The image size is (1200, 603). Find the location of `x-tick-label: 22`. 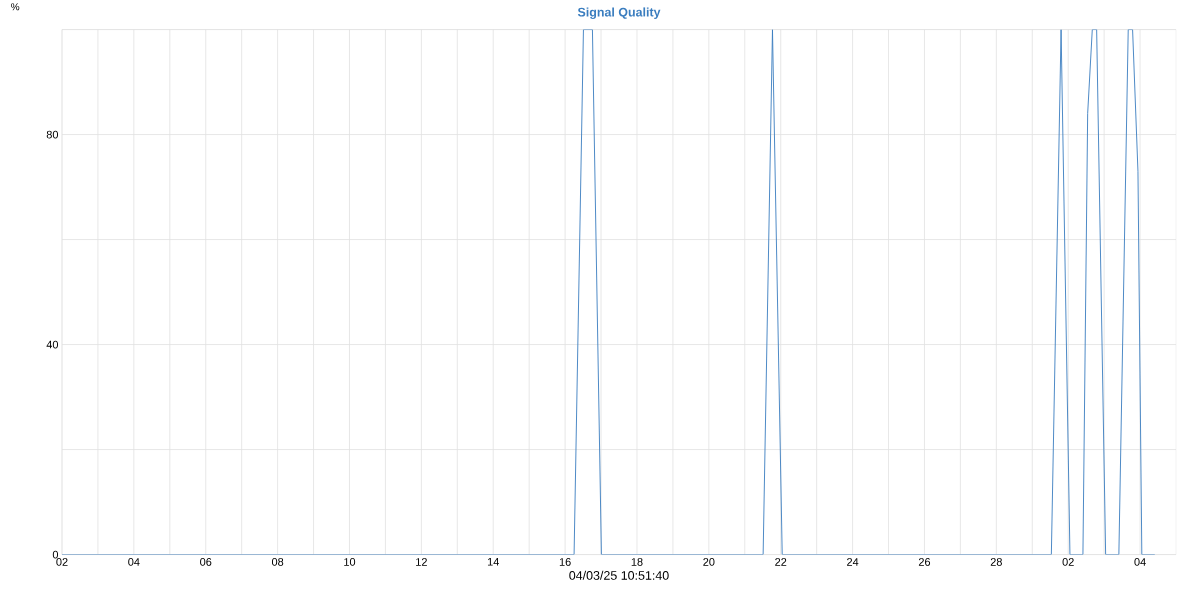

x-tick-label: 22 is located at coordinates (781, 562).